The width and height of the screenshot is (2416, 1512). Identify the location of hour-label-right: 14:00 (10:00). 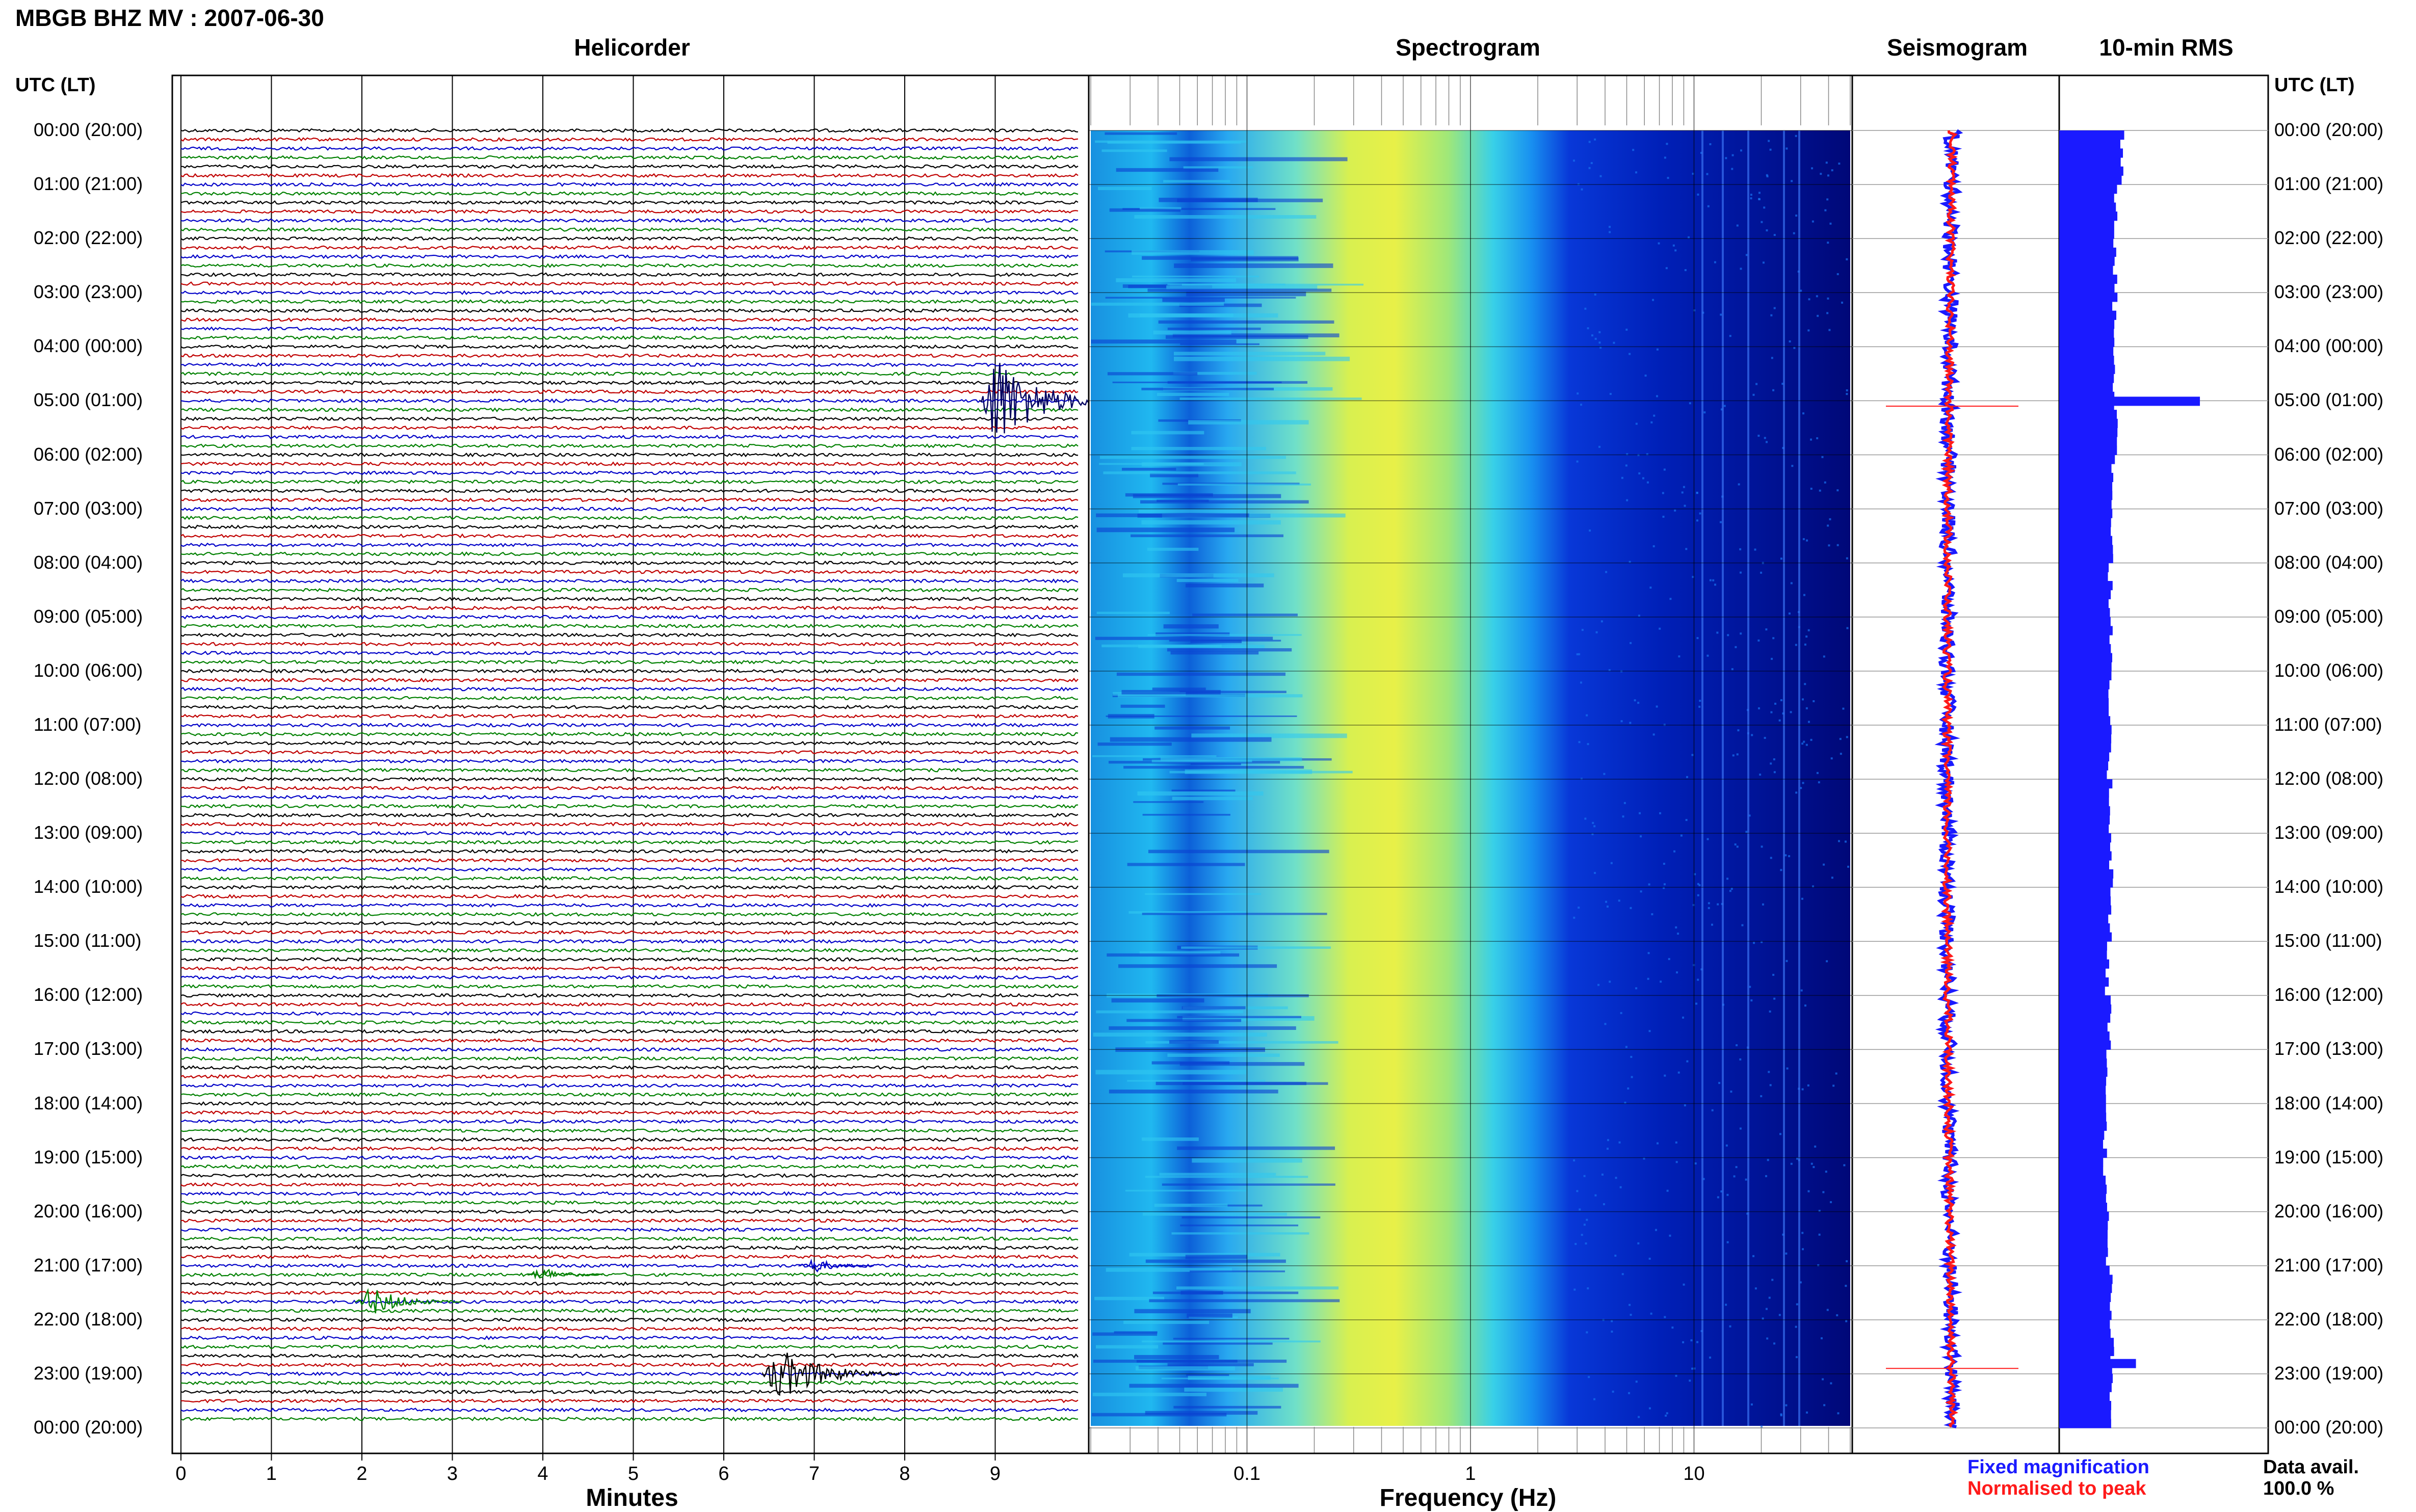
(2329, 886).